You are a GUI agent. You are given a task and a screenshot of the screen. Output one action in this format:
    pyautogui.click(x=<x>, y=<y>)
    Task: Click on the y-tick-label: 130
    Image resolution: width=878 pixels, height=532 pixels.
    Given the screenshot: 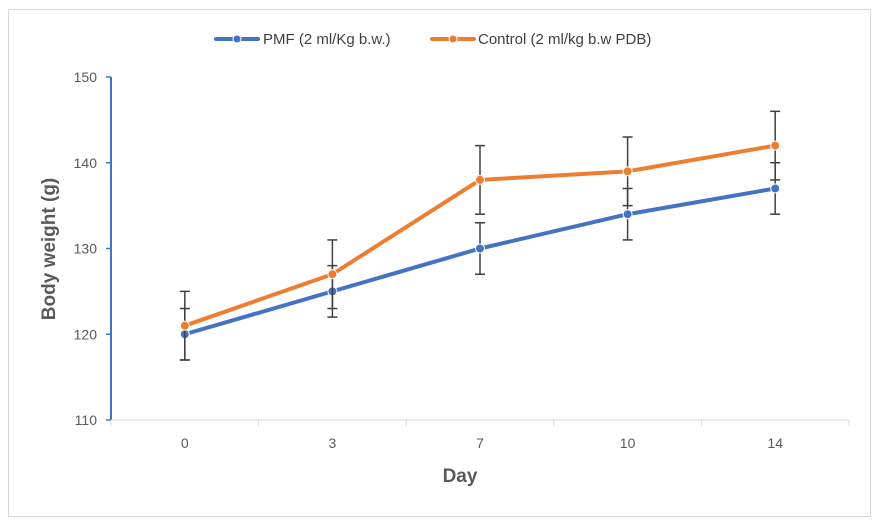 What is the action you would take?
    pyautogui.click(x=86, y=249)
    